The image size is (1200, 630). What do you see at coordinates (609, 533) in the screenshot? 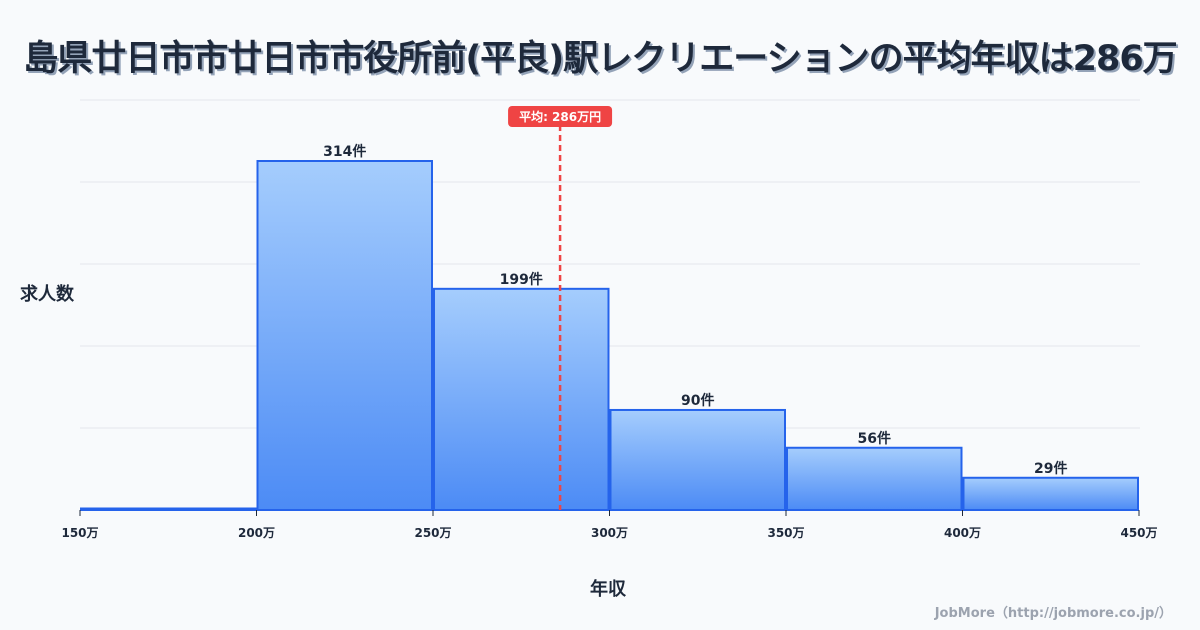
I see `x-tick-label: 300万` at bounding box center [609, 533].